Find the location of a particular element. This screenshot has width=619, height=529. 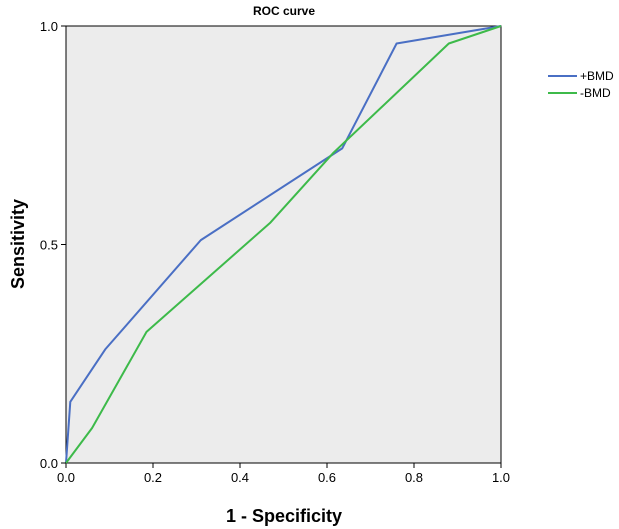

x-tick-label: 0.4 is located at coordinates (240, 477).